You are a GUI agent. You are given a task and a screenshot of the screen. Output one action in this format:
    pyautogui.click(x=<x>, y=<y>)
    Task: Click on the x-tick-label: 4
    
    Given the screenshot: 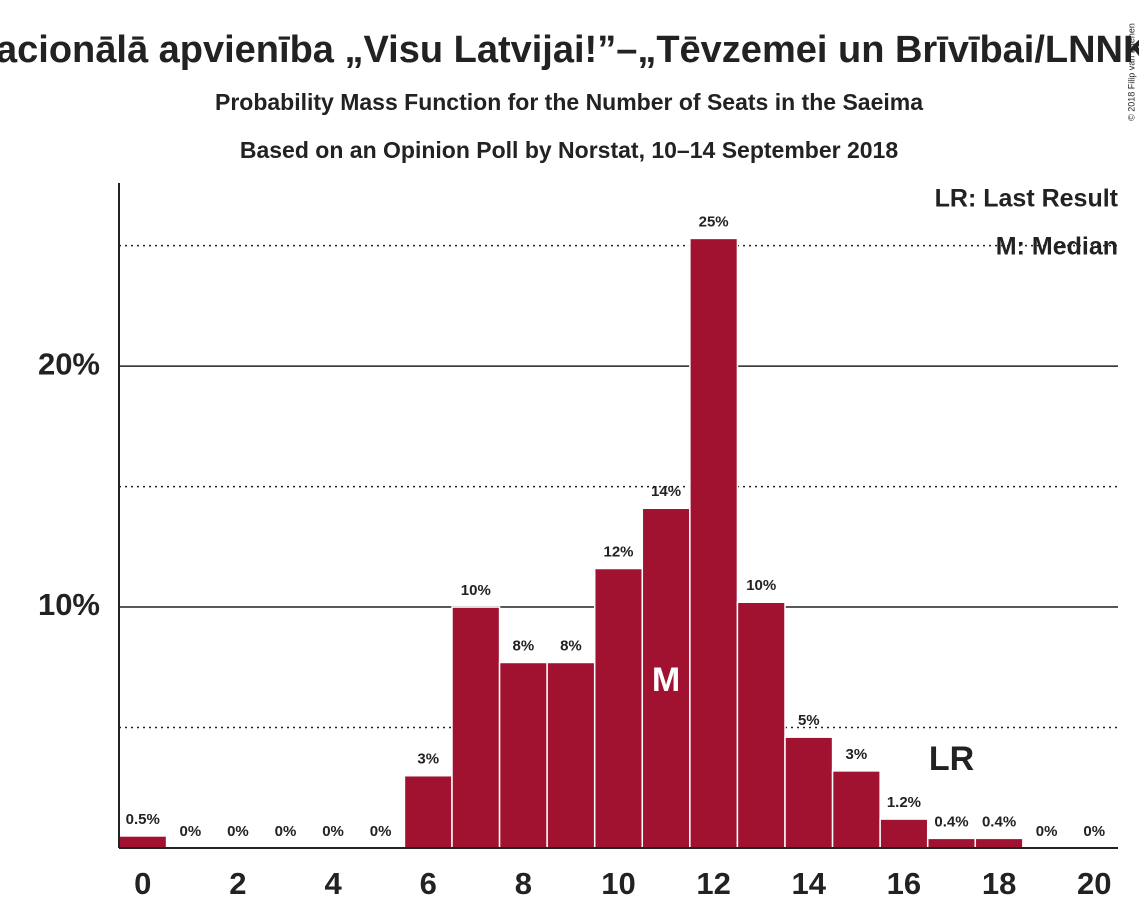 What is the action you would take?
    pyautogui.click(x=333, y=883)
    